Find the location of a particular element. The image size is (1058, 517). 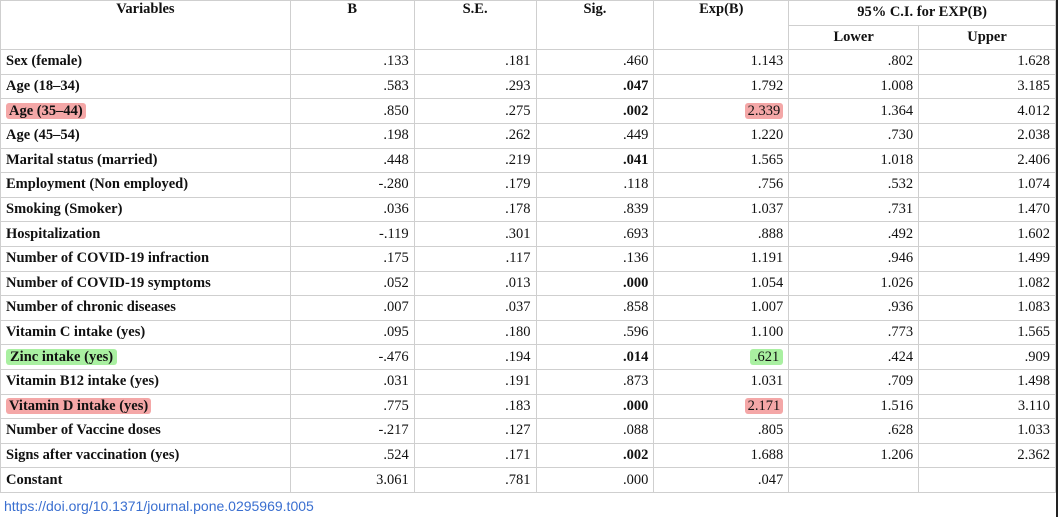

lower-cell: 1.206 is located at coordinates (854, 455).